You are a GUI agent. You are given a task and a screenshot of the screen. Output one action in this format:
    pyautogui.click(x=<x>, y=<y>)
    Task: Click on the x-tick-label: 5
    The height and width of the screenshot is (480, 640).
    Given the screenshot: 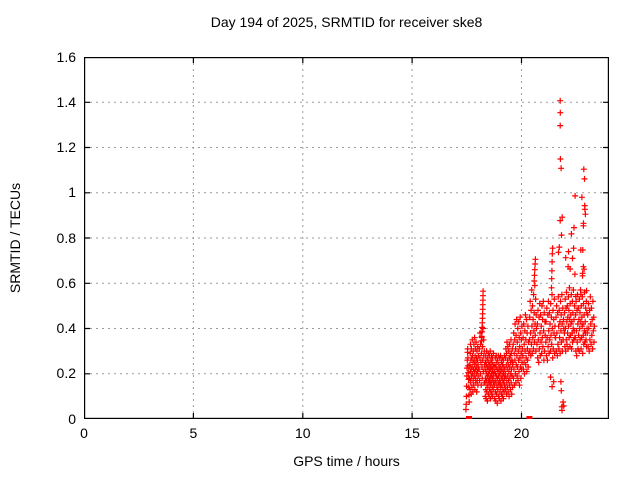 What is the action you would take?
    pyautogui.click(x=193, y=433)
    